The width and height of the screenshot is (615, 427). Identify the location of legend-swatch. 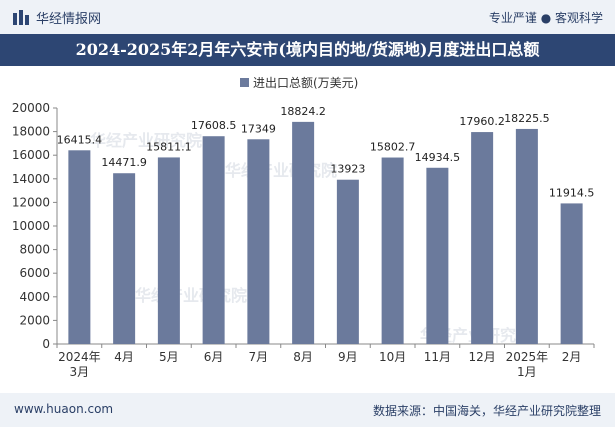
(244, 82).